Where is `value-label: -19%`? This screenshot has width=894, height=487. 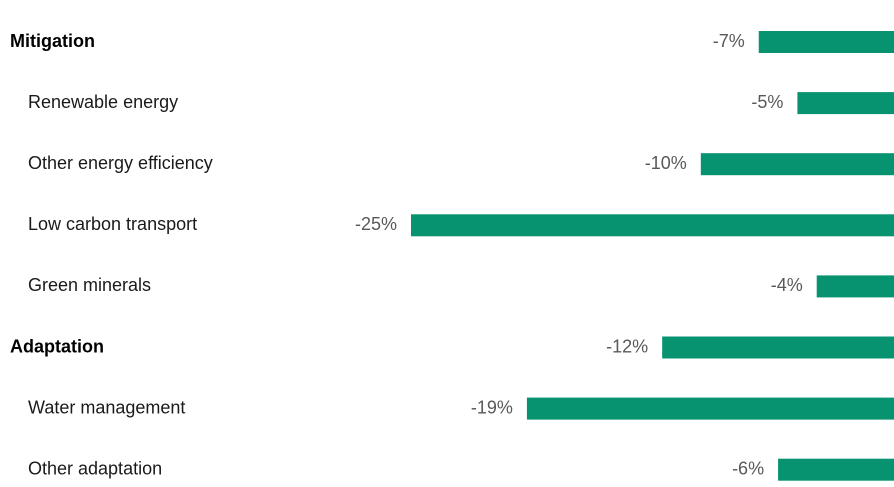 value-label: -19% is located at coordinates (492, 407).